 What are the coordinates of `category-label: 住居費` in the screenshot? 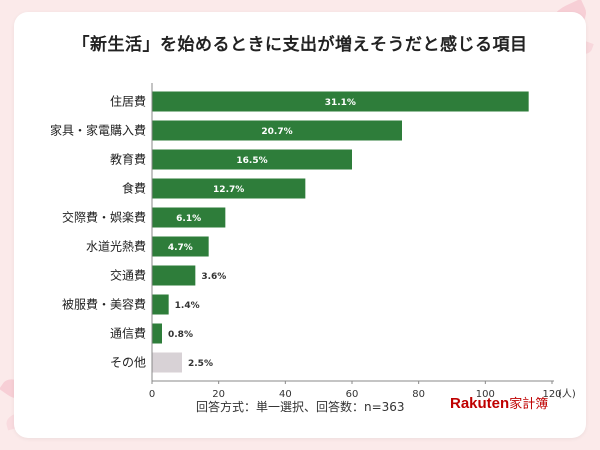 It's located at (128, 101).